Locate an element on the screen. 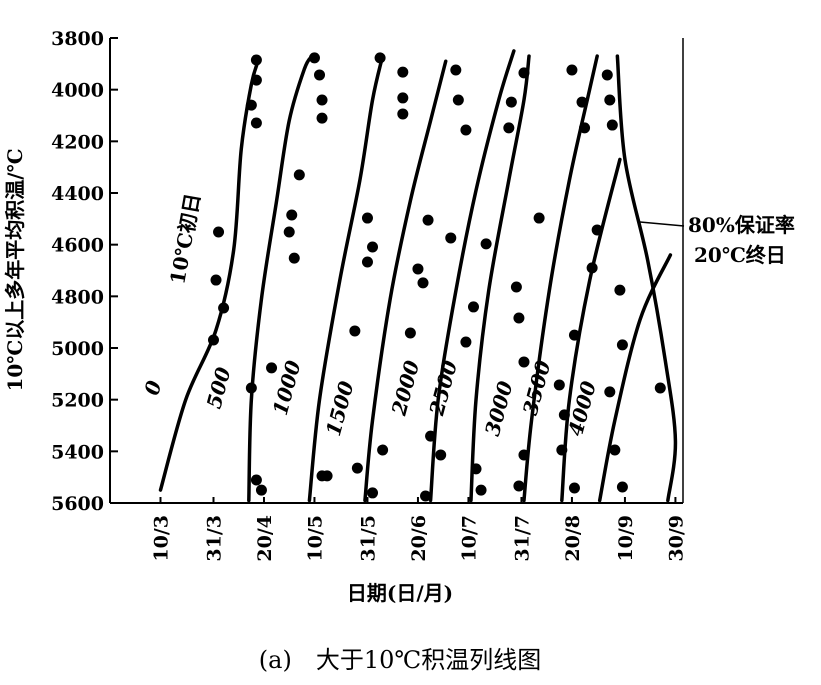  x-tick-label: 10/7 is located at coordinates (469, 538).